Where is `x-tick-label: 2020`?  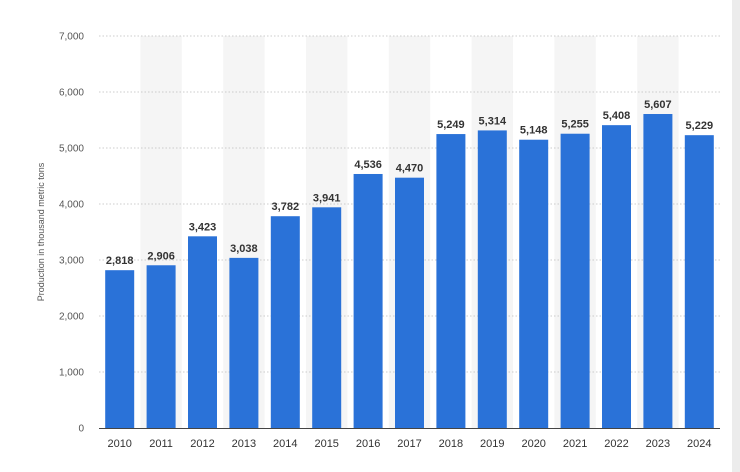 x-tick-label: 2020 is located at coordinates (533, 444).